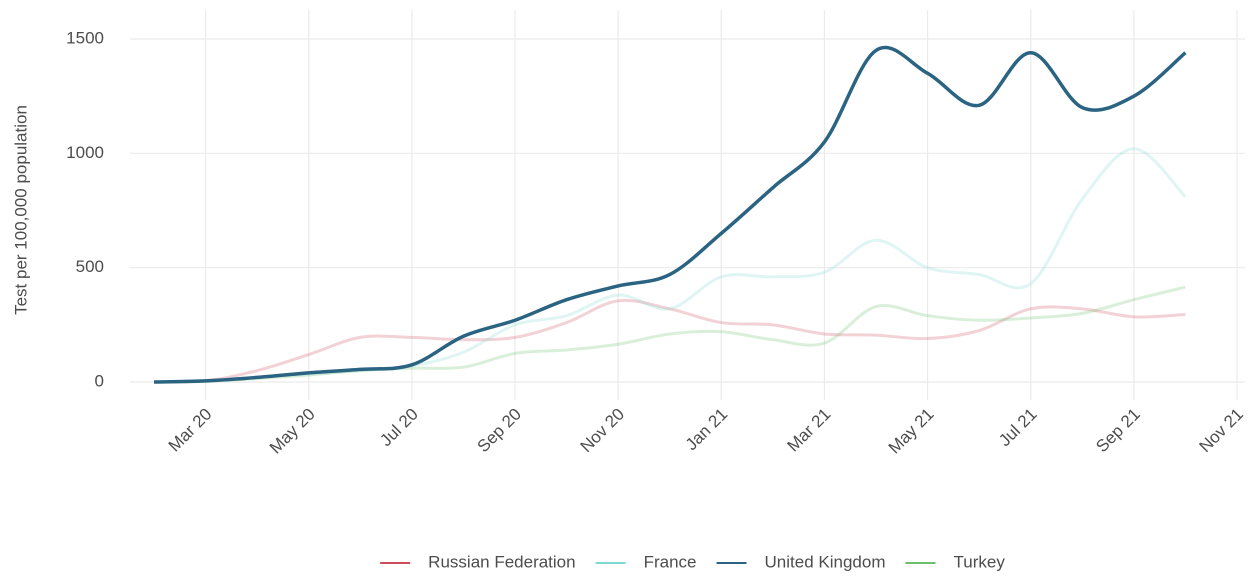  I want to click on x-tick-label: Sep 20, so click(499, 431).